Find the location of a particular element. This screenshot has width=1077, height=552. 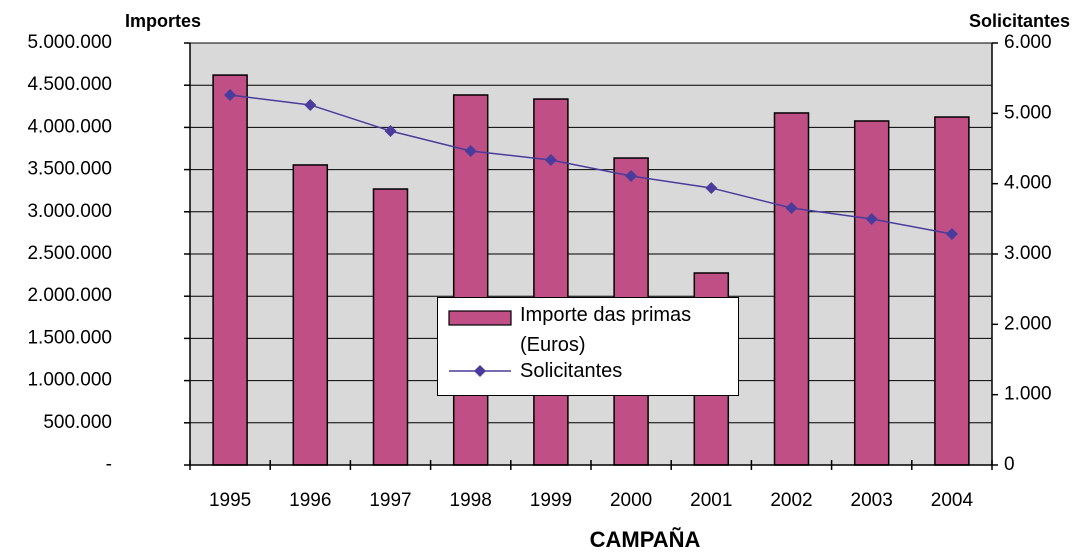

y-tick-label: - is located at coordinates (109, 464).